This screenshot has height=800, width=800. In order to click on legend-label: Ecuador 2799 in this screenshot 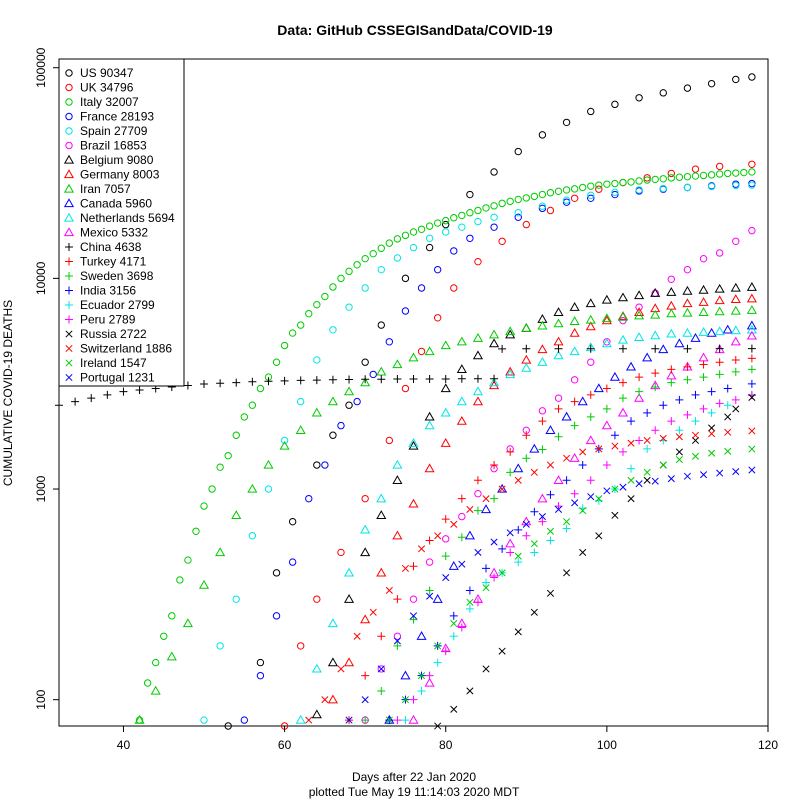, I will do `click(117, 305)`.